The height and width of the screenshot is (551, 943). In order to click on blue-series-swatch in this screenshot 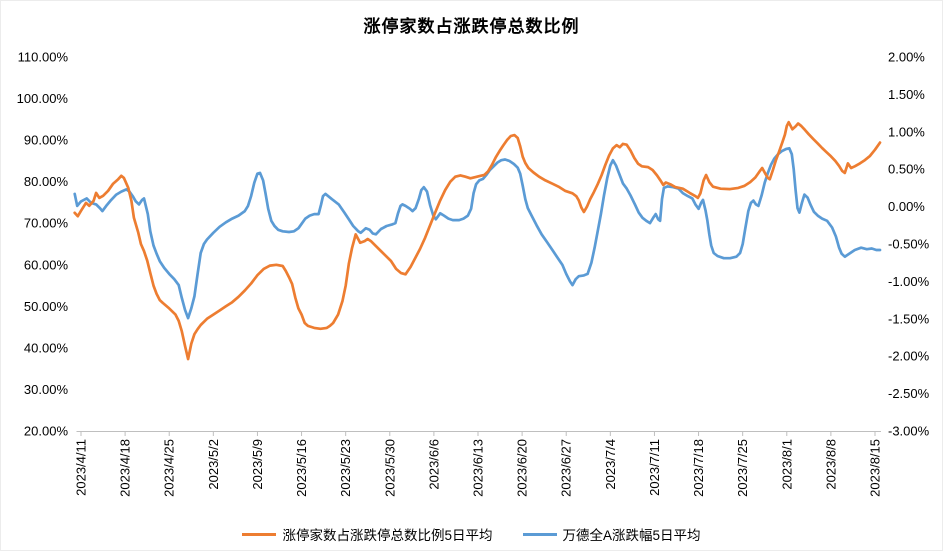, I will do `click(539, 534)`.